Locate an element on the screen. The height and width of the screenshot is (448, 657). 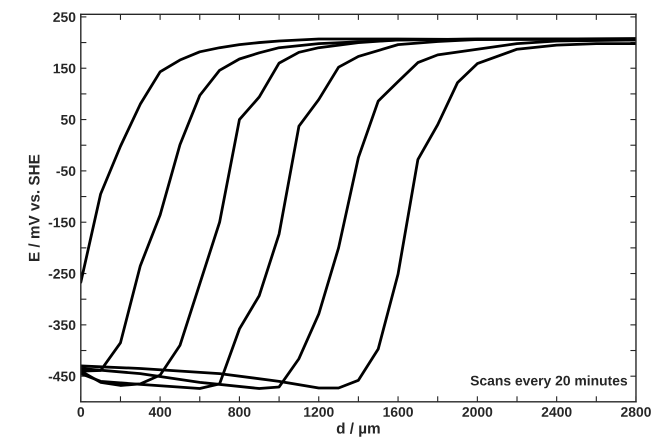
y-axis-title: E / mV vs. SHE is located at coordinates (34, 207).